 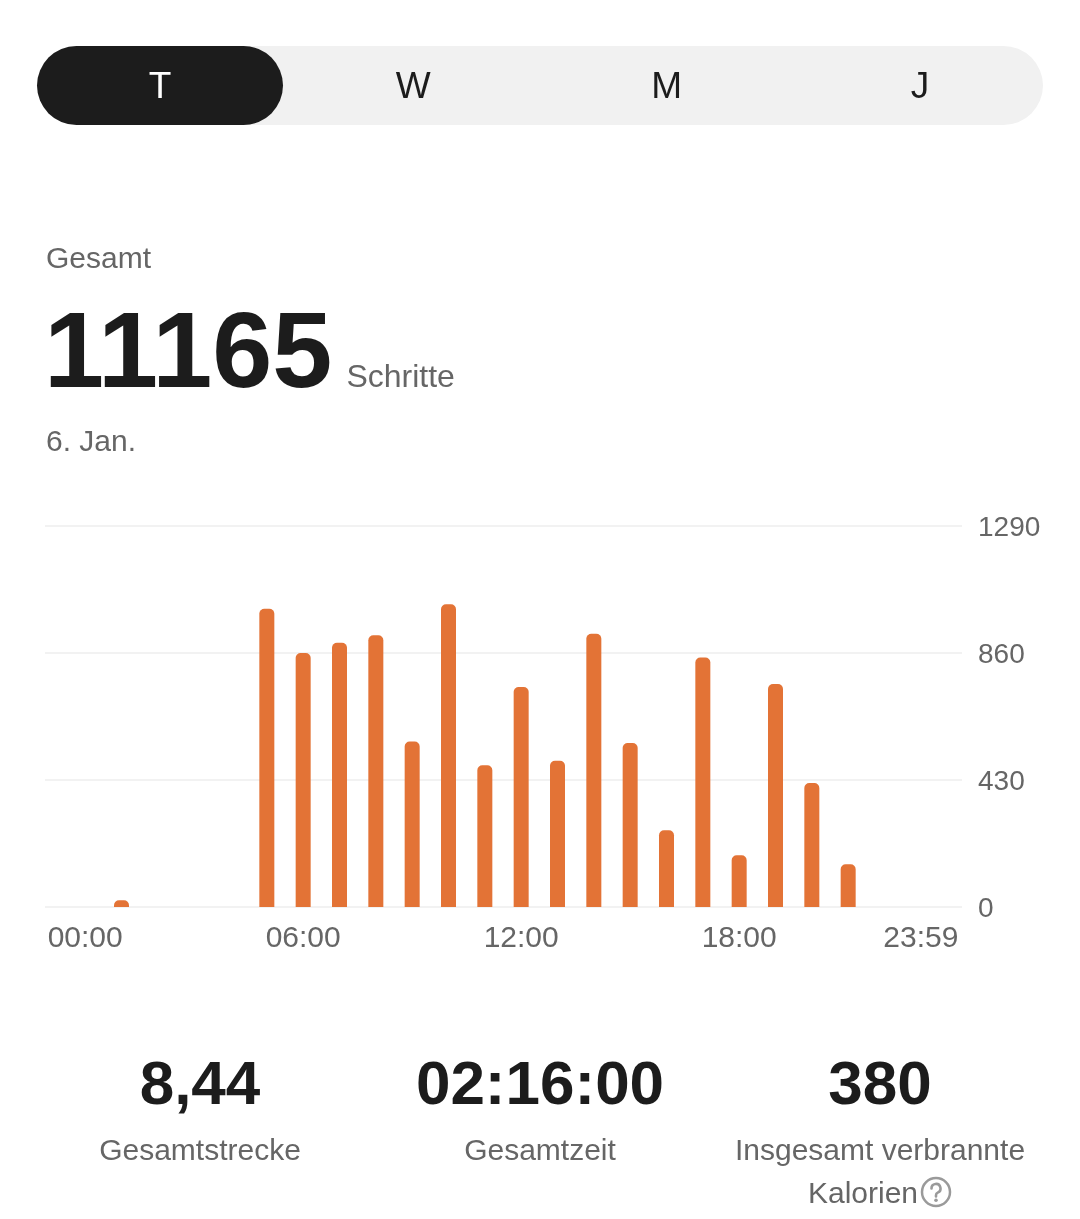 What do you see at coordinates (85, 936) in the screenshot?
I see `x-tick-label: 00:00` at bounding box center [85, 936].